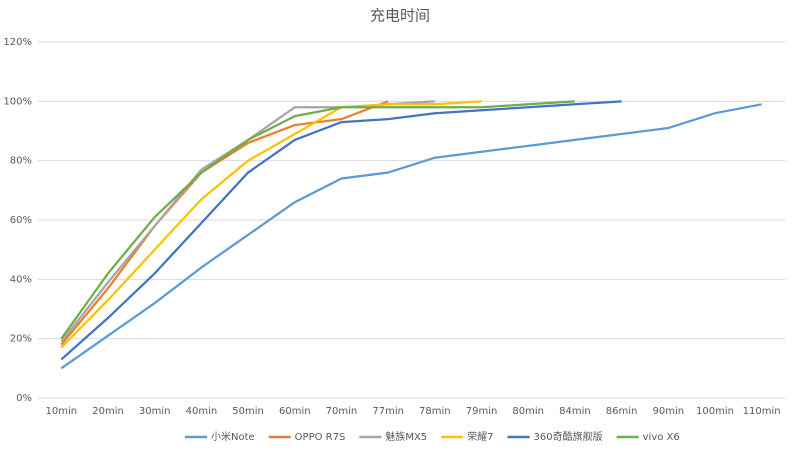 Image resolution: width=800 pixels, height=453 pixels. What do you see at coordinates (668, 411) in the screenshot?
I see `x-tick-label: 90min` at bounding box center [668, 411].